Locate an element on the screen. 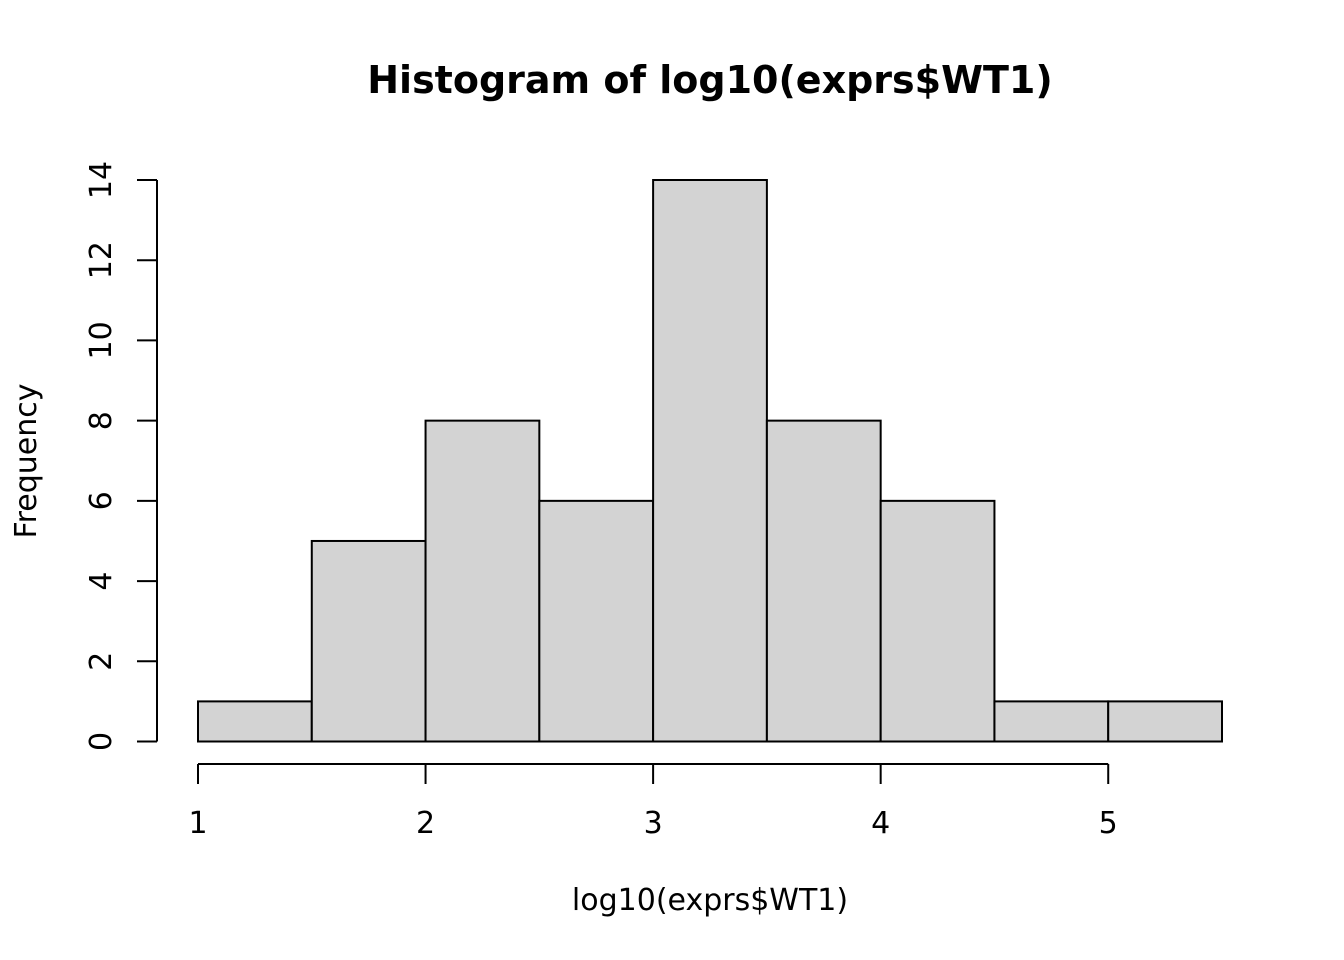  x-tick-label: 3 is located at coordinates (653, 823).